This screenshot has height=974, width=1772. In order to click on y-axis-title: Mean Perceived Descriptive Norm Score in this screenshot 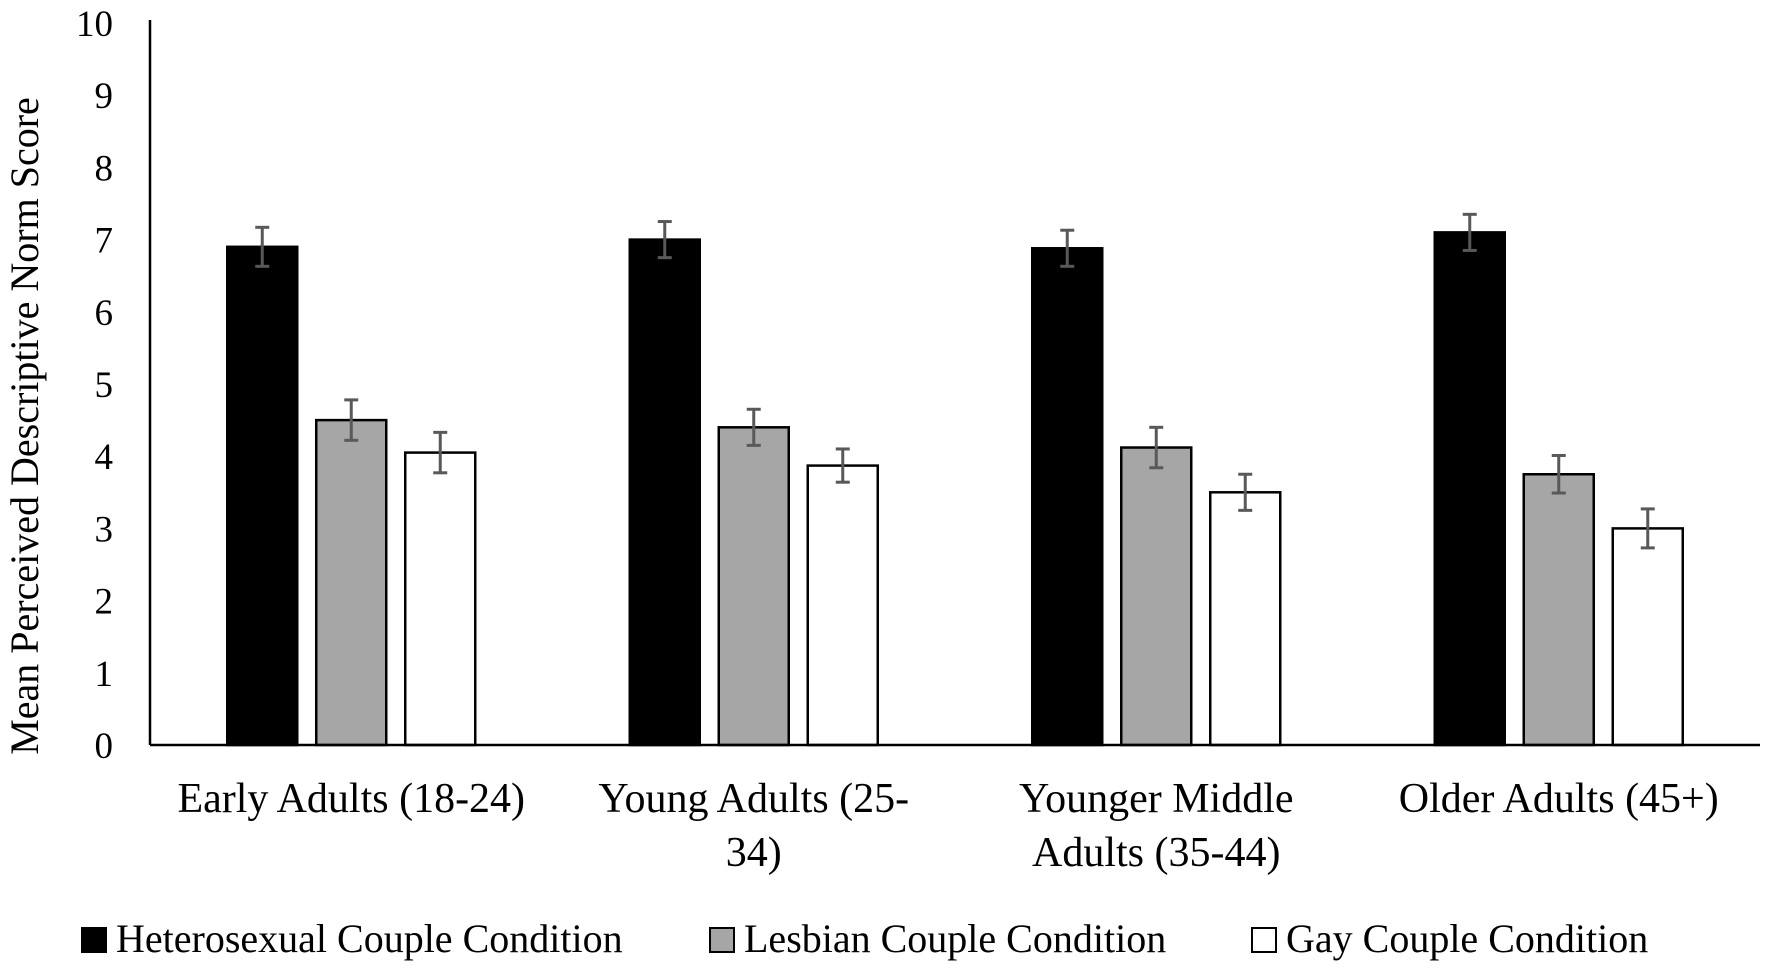, I will do `click(24, 426)`.